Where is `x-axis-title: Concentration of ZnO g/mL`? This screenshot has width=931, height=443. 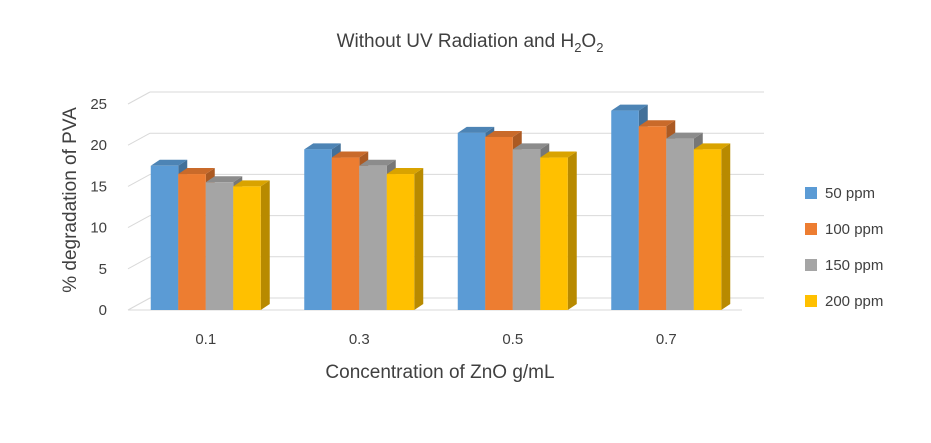
x-axis-title: Concentration of ZnO g/mL is located at coordinates (439, 372).